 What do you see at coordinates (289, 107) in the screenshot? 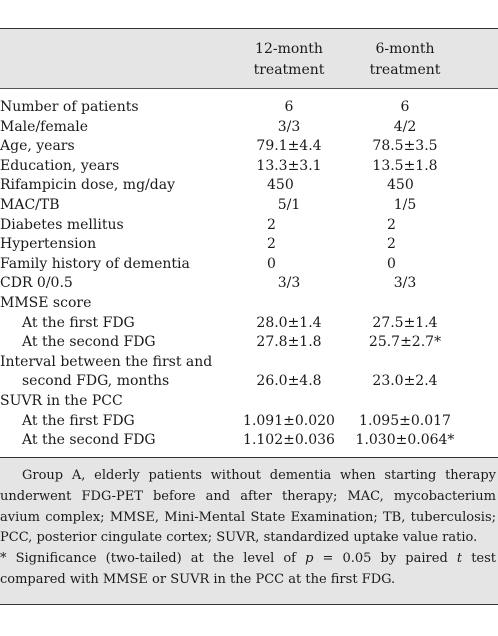
I see `cell-12-month: 6` at bounding box center [289, 107].